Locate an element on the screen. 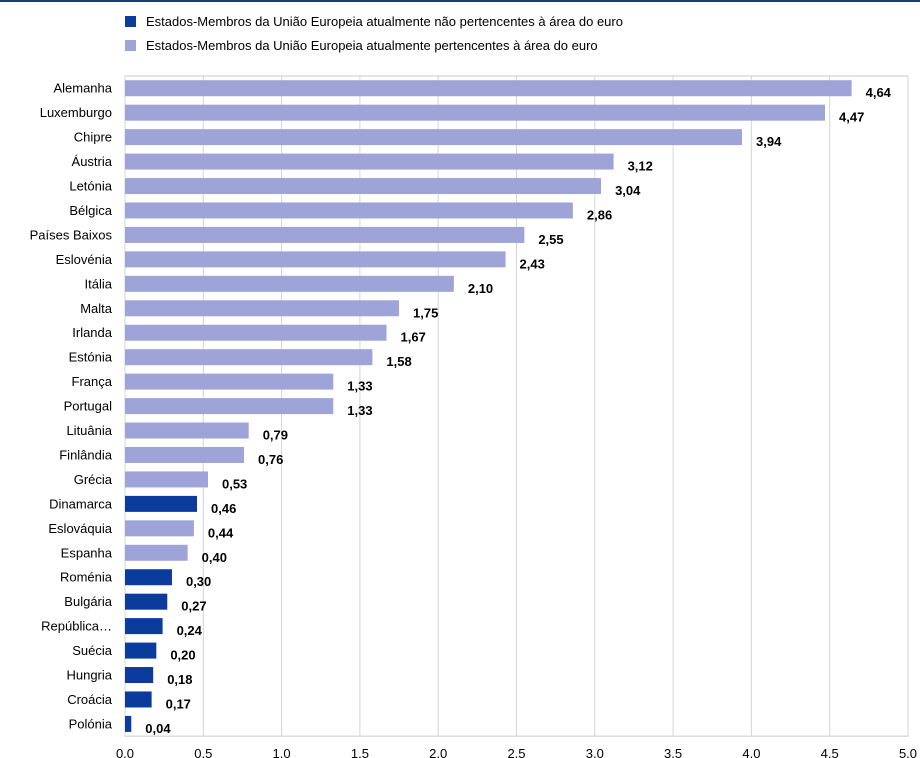 Image resolution: width=920 pixels, height=758 pixels. category-label: Letónia is located at coordinates (90, 186).